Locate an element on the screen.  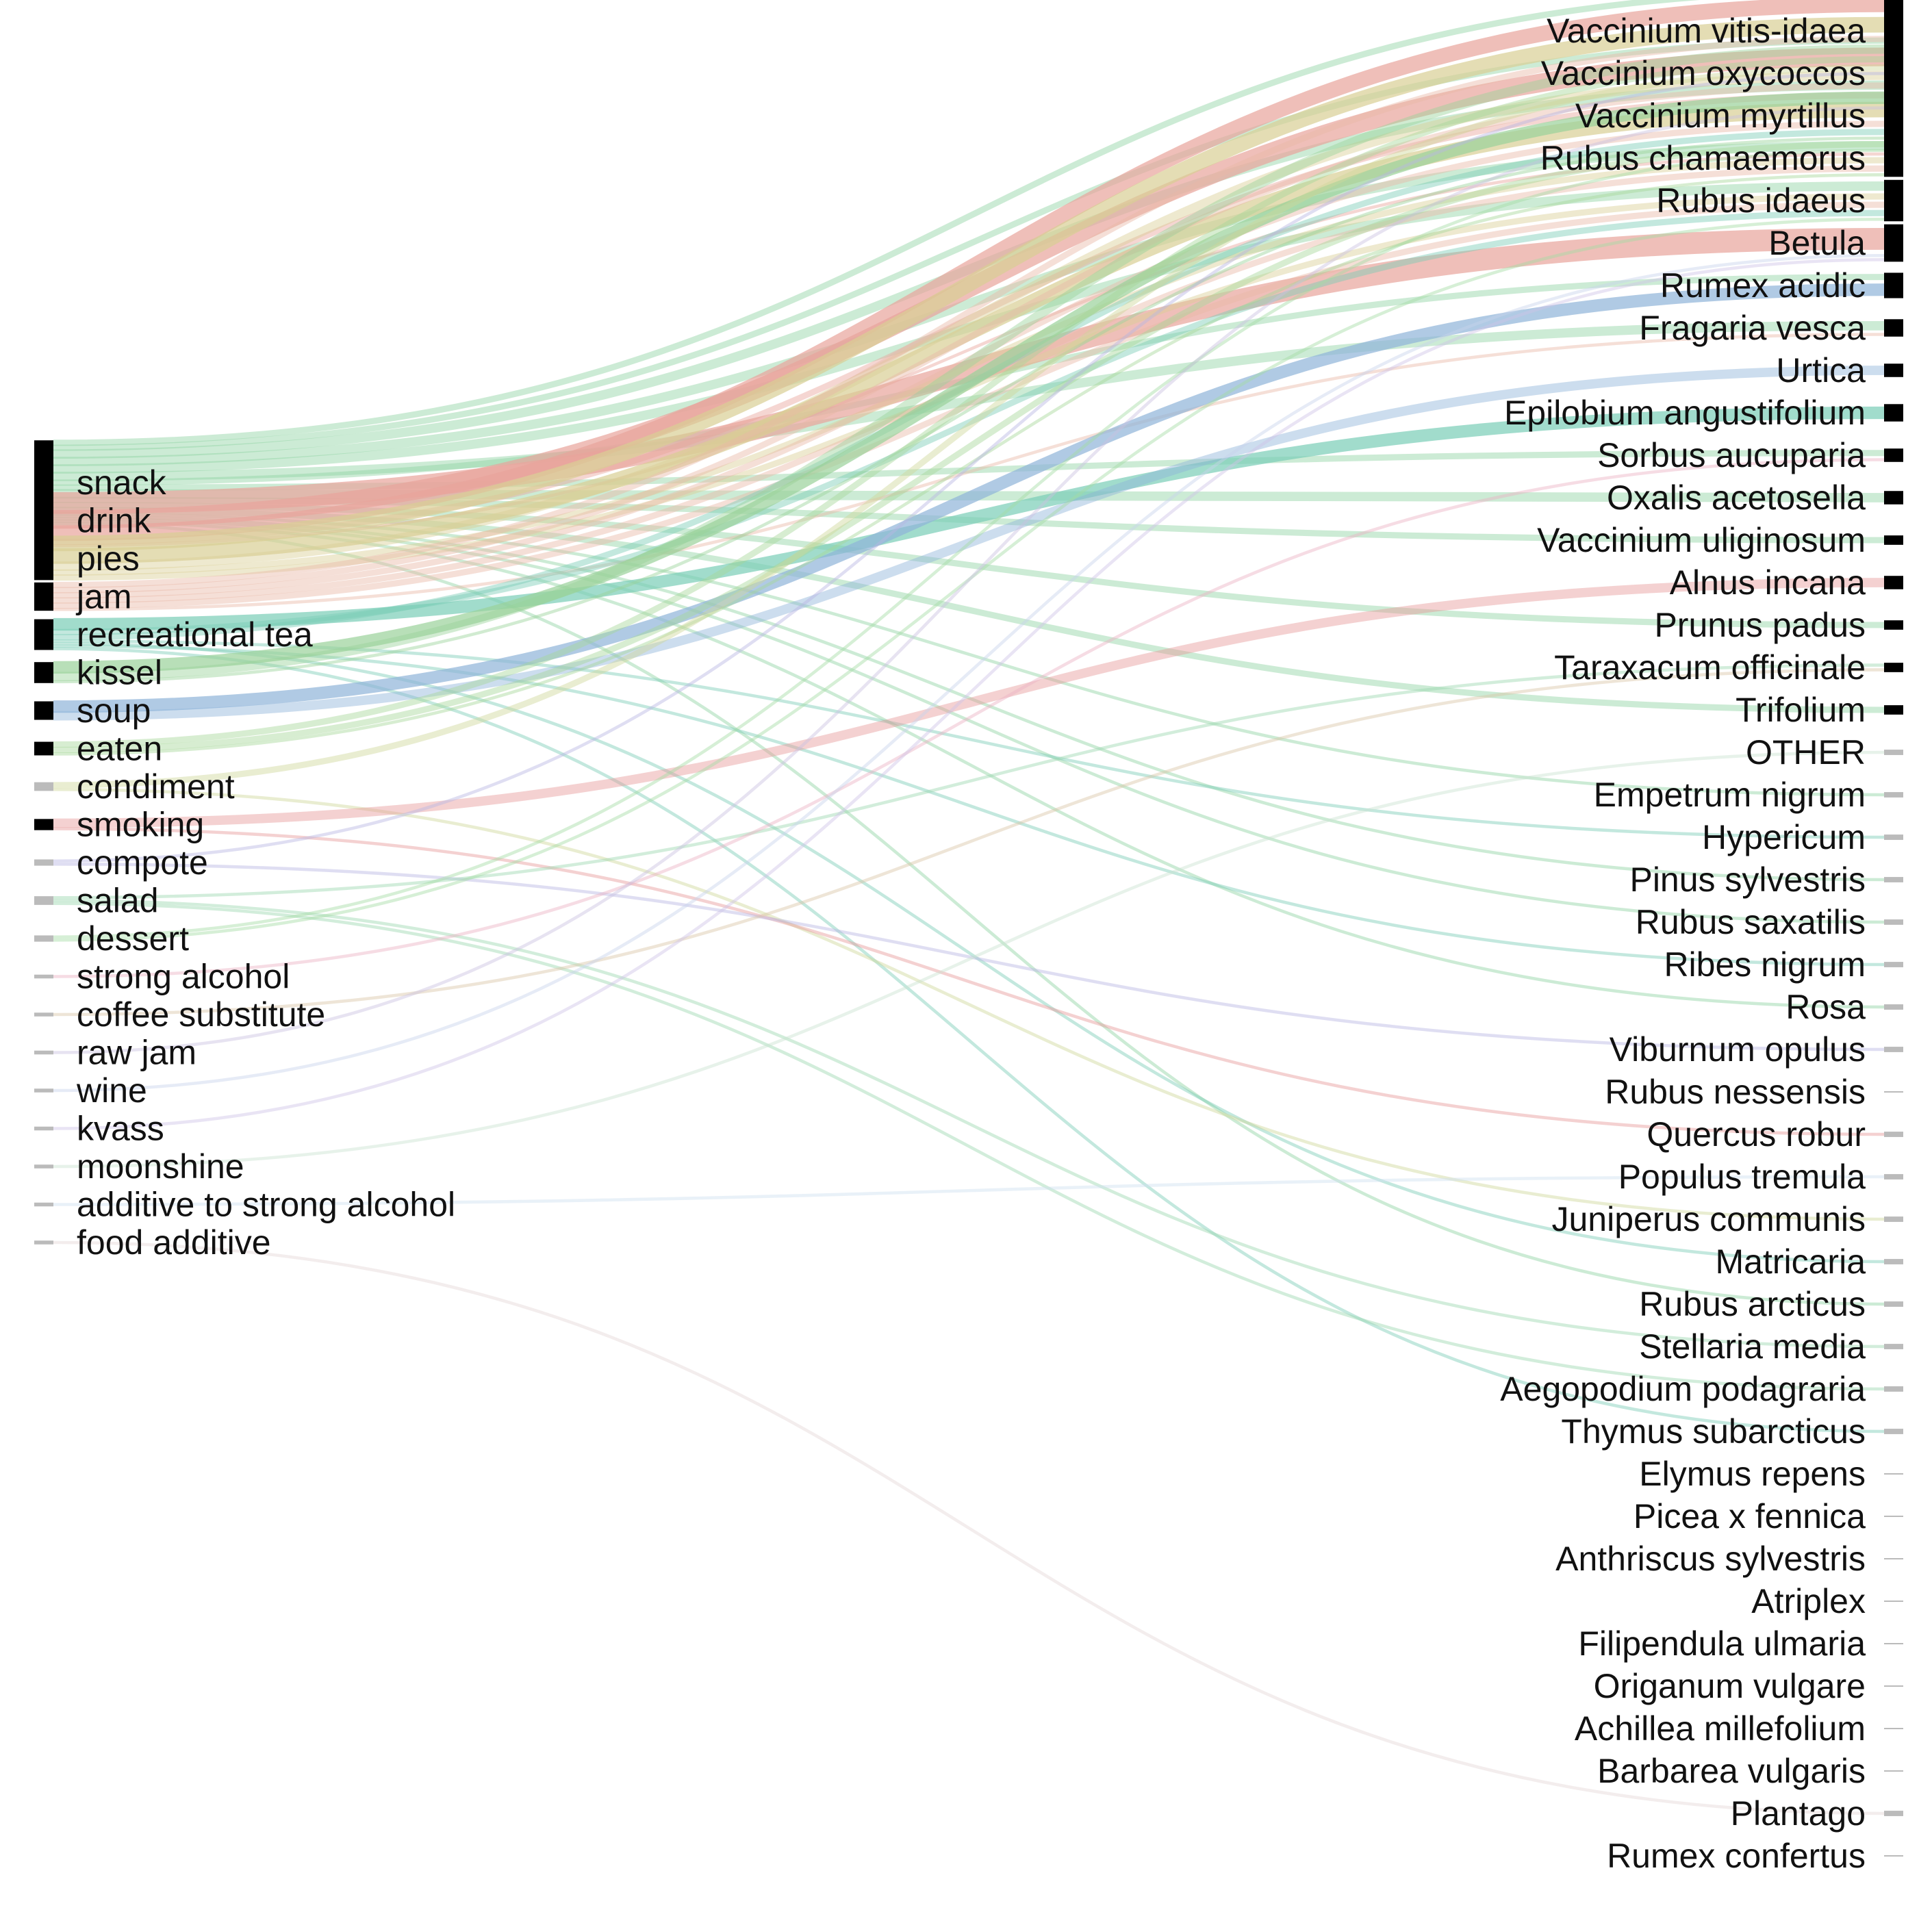
right-node-rubus-chamaemorus is located at coordinates (1894, 158).